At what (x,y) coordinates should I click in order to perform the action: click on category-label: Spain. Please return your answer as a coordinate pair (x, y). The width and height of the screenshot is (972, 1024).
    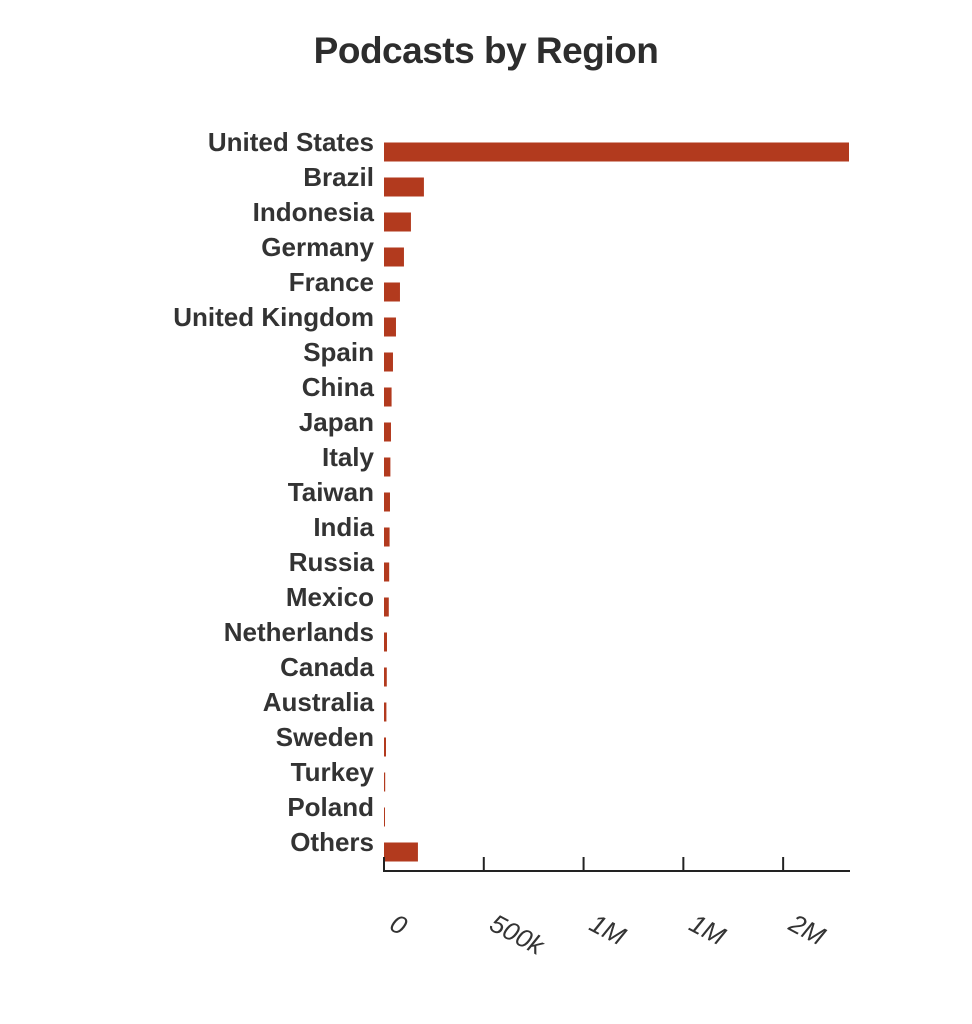
    Looking at the image, I should click on (338, 352).